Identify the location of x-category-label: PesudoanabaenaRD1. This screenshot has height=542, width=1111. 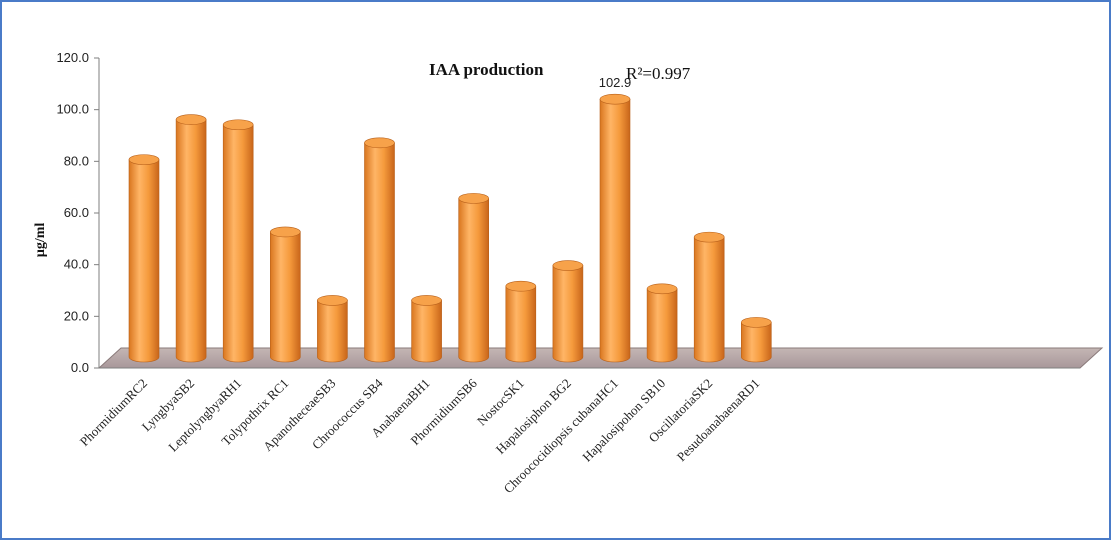
(718, 420).